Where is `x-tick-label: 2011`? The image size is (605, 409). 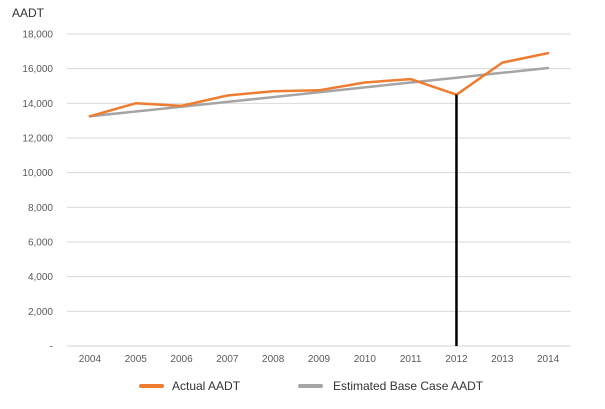 x-tick-label: 2011 is located at coordinates (411, 359).